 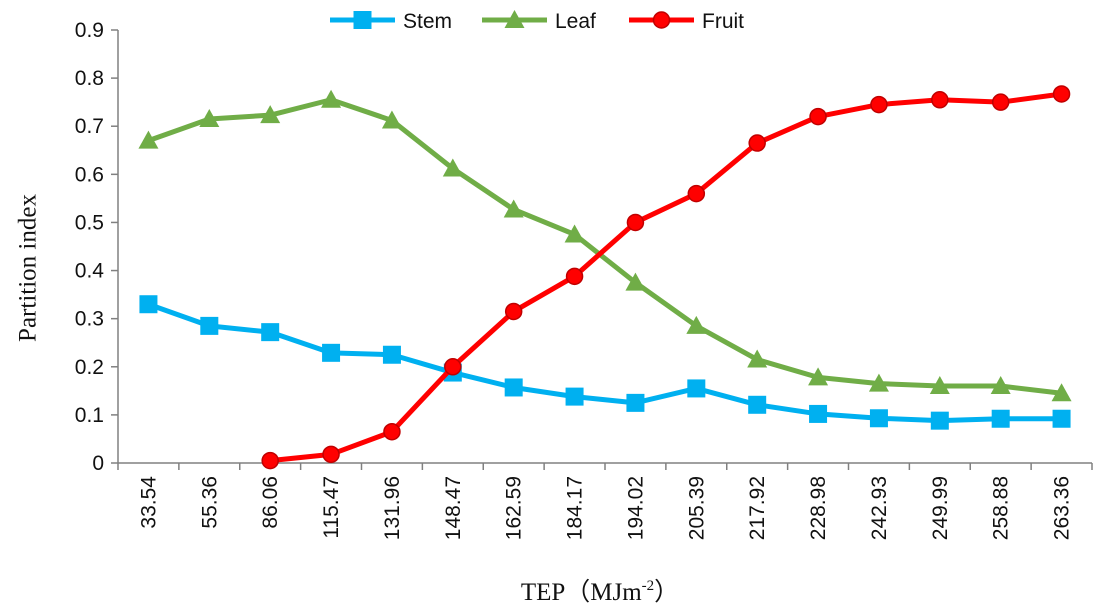 I want to click on x-tick-label: 184.17, so click(x=575, y=508).